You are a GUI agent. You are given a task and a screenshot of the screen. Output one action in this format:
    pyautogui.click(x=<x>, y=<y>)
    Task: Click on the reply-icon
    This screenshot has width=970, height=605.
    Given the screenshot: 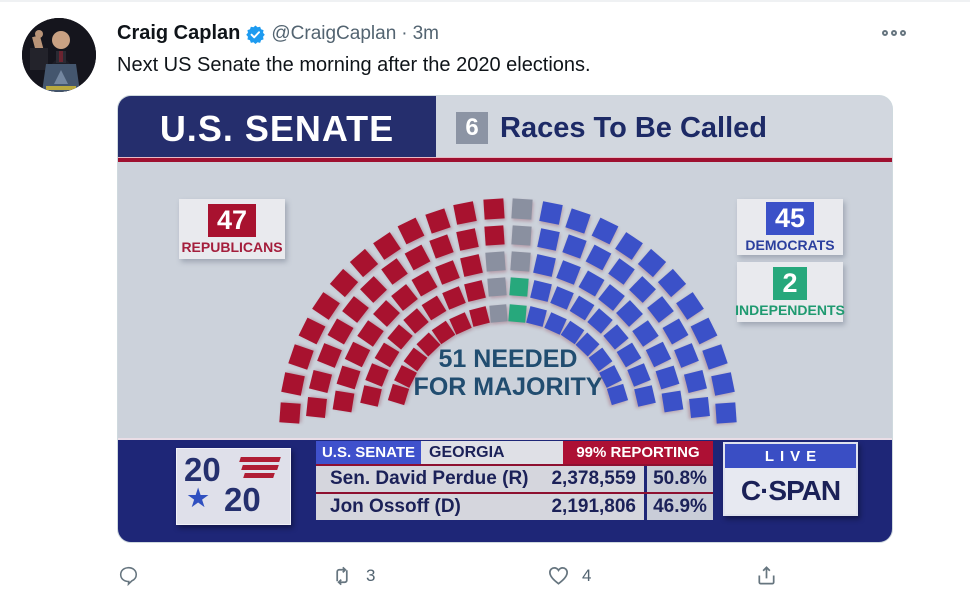 What is the action you would take?
    pyautogui.click(x=128, y=576)
    